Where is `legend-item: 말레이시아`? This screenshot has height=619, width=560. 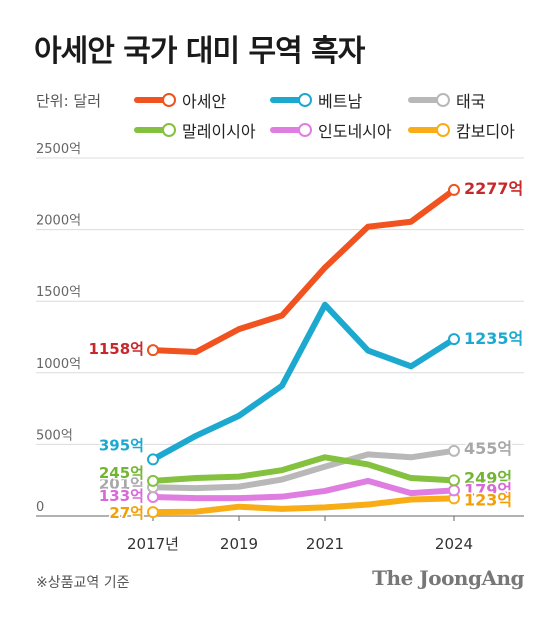
legend-item: 말레이시아 is located at coordinates (195, 130).